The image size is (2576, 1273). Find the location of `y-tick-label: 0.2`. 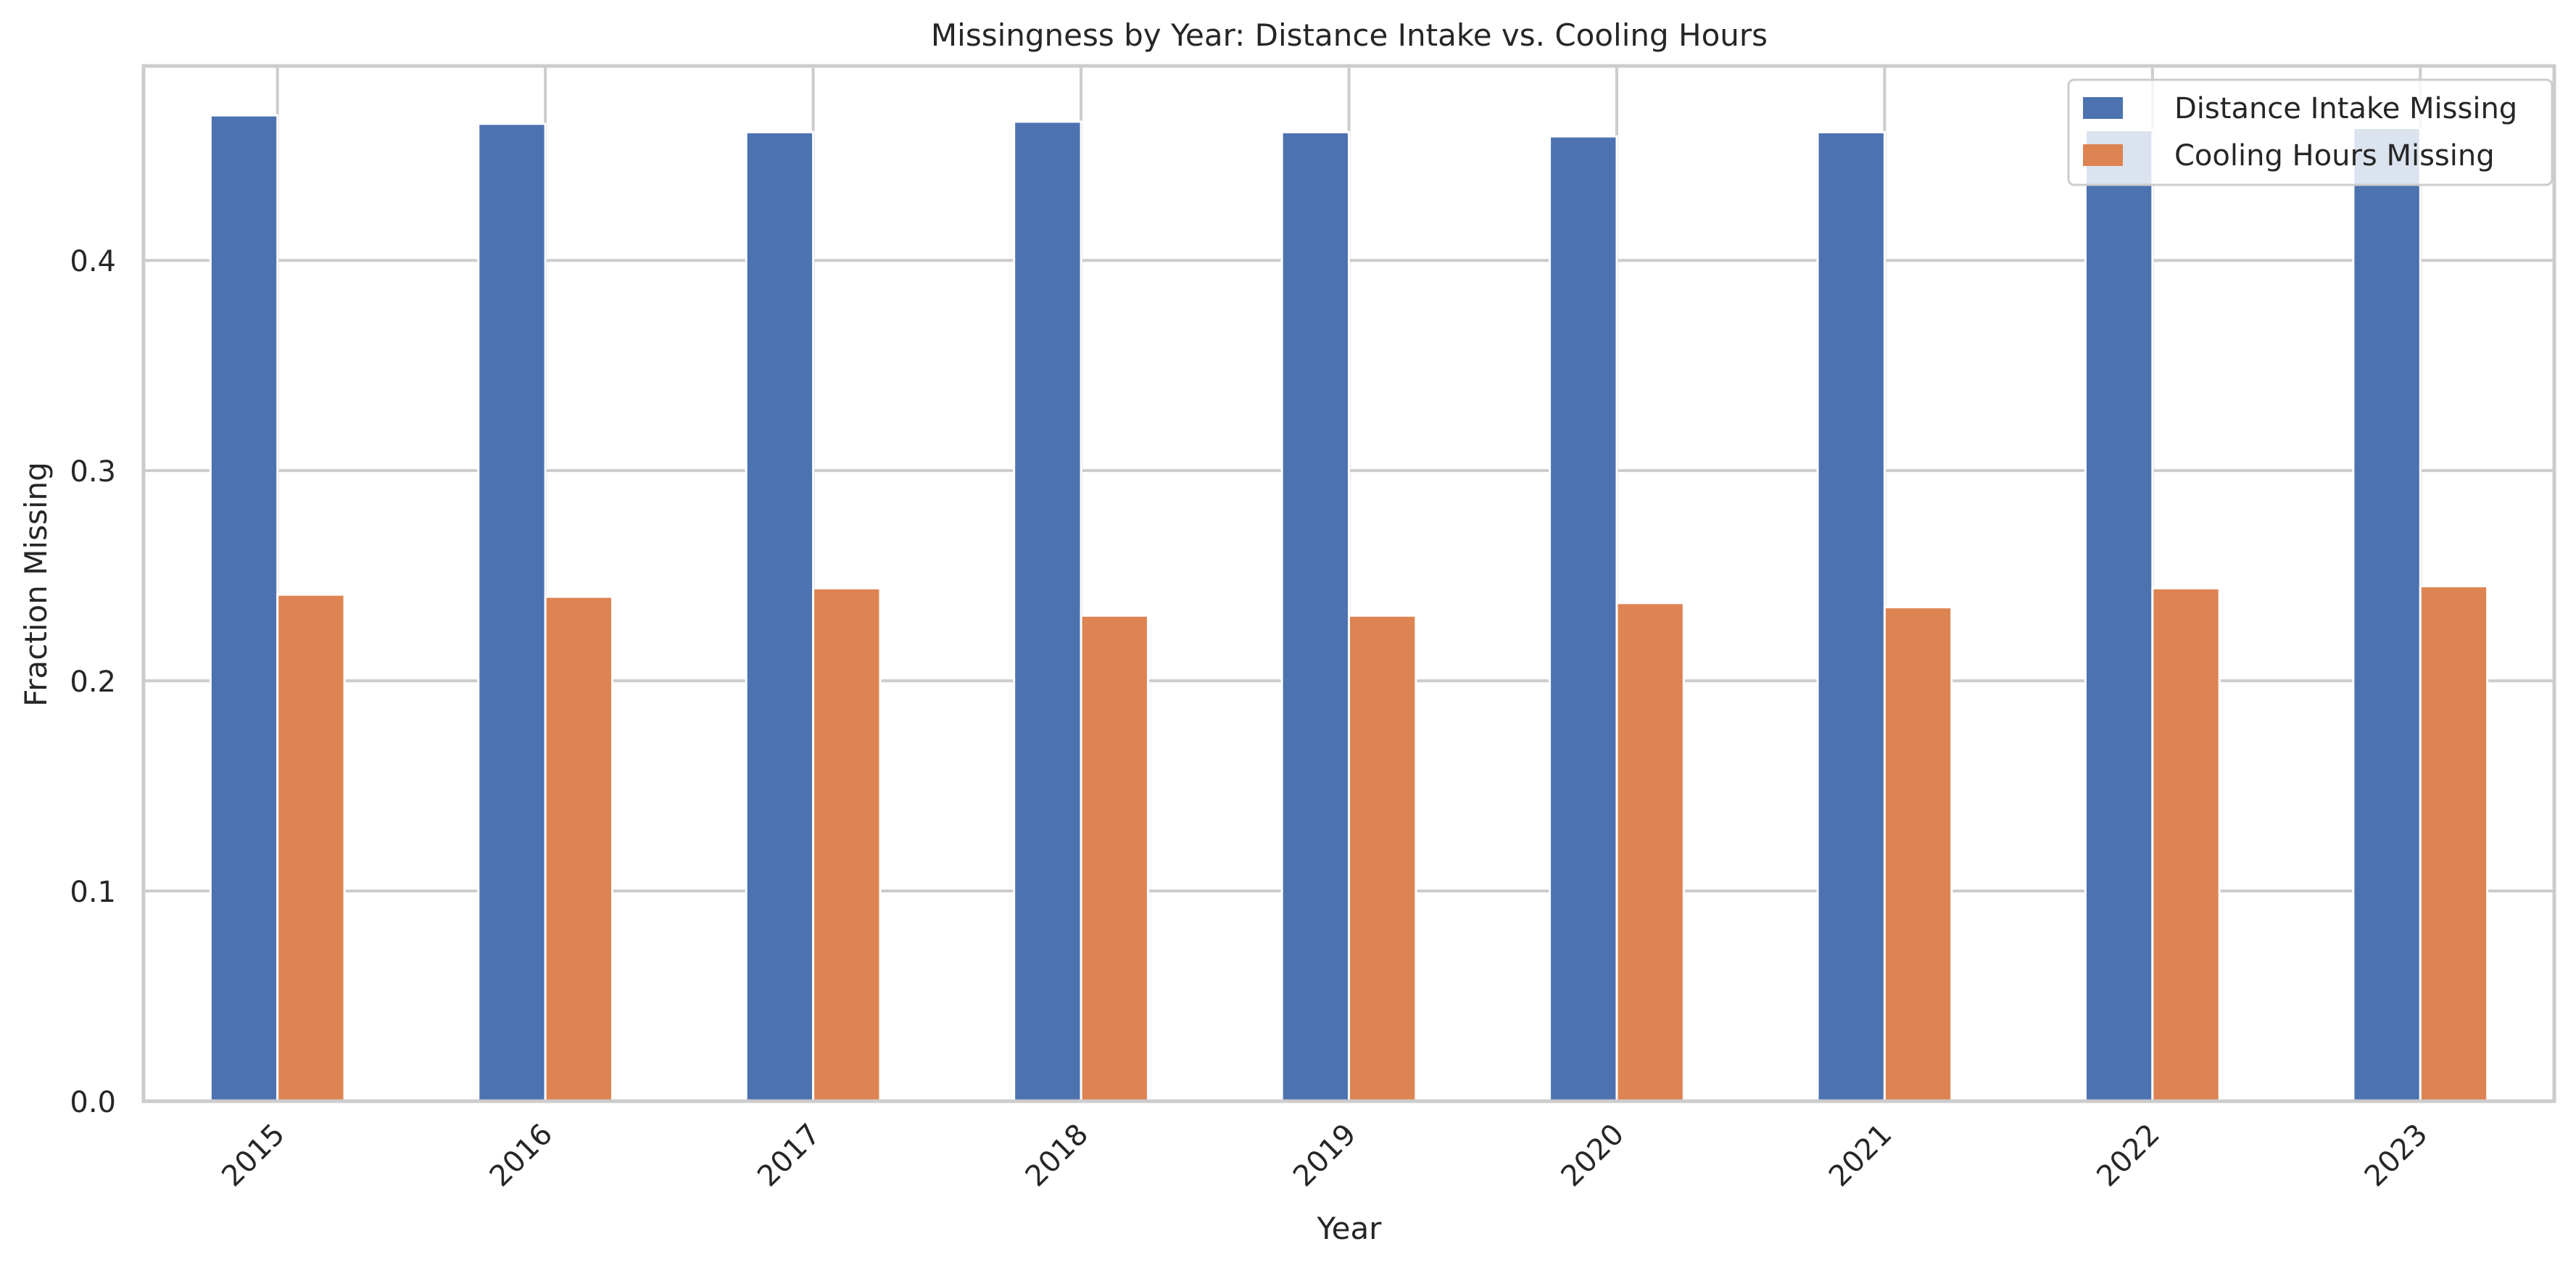

y-tick-label: 0.2 is located at coordinates (93, 682).